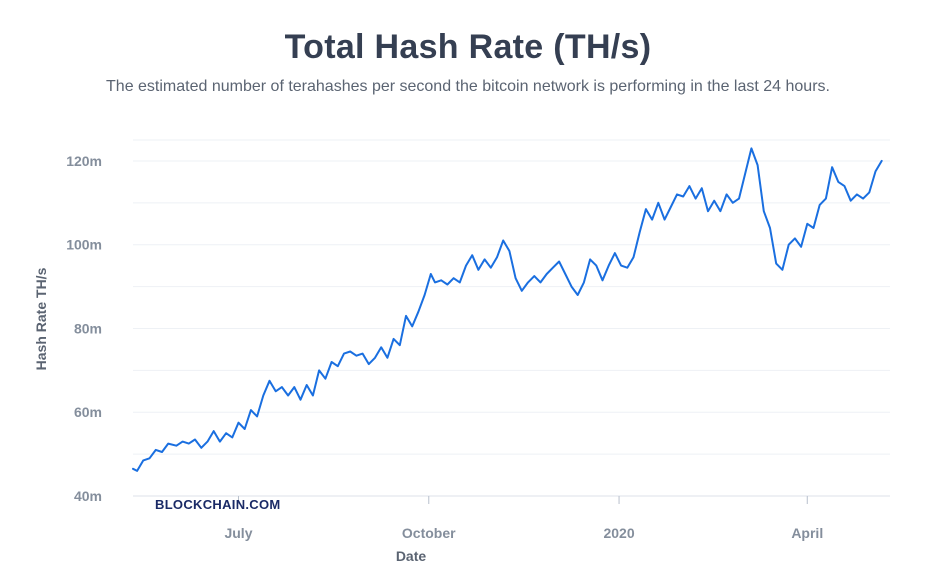  Describe the element at coordinates (523, 518) in the screenshot. I see `x-axis-ticks: July October 2020 April` at that location.